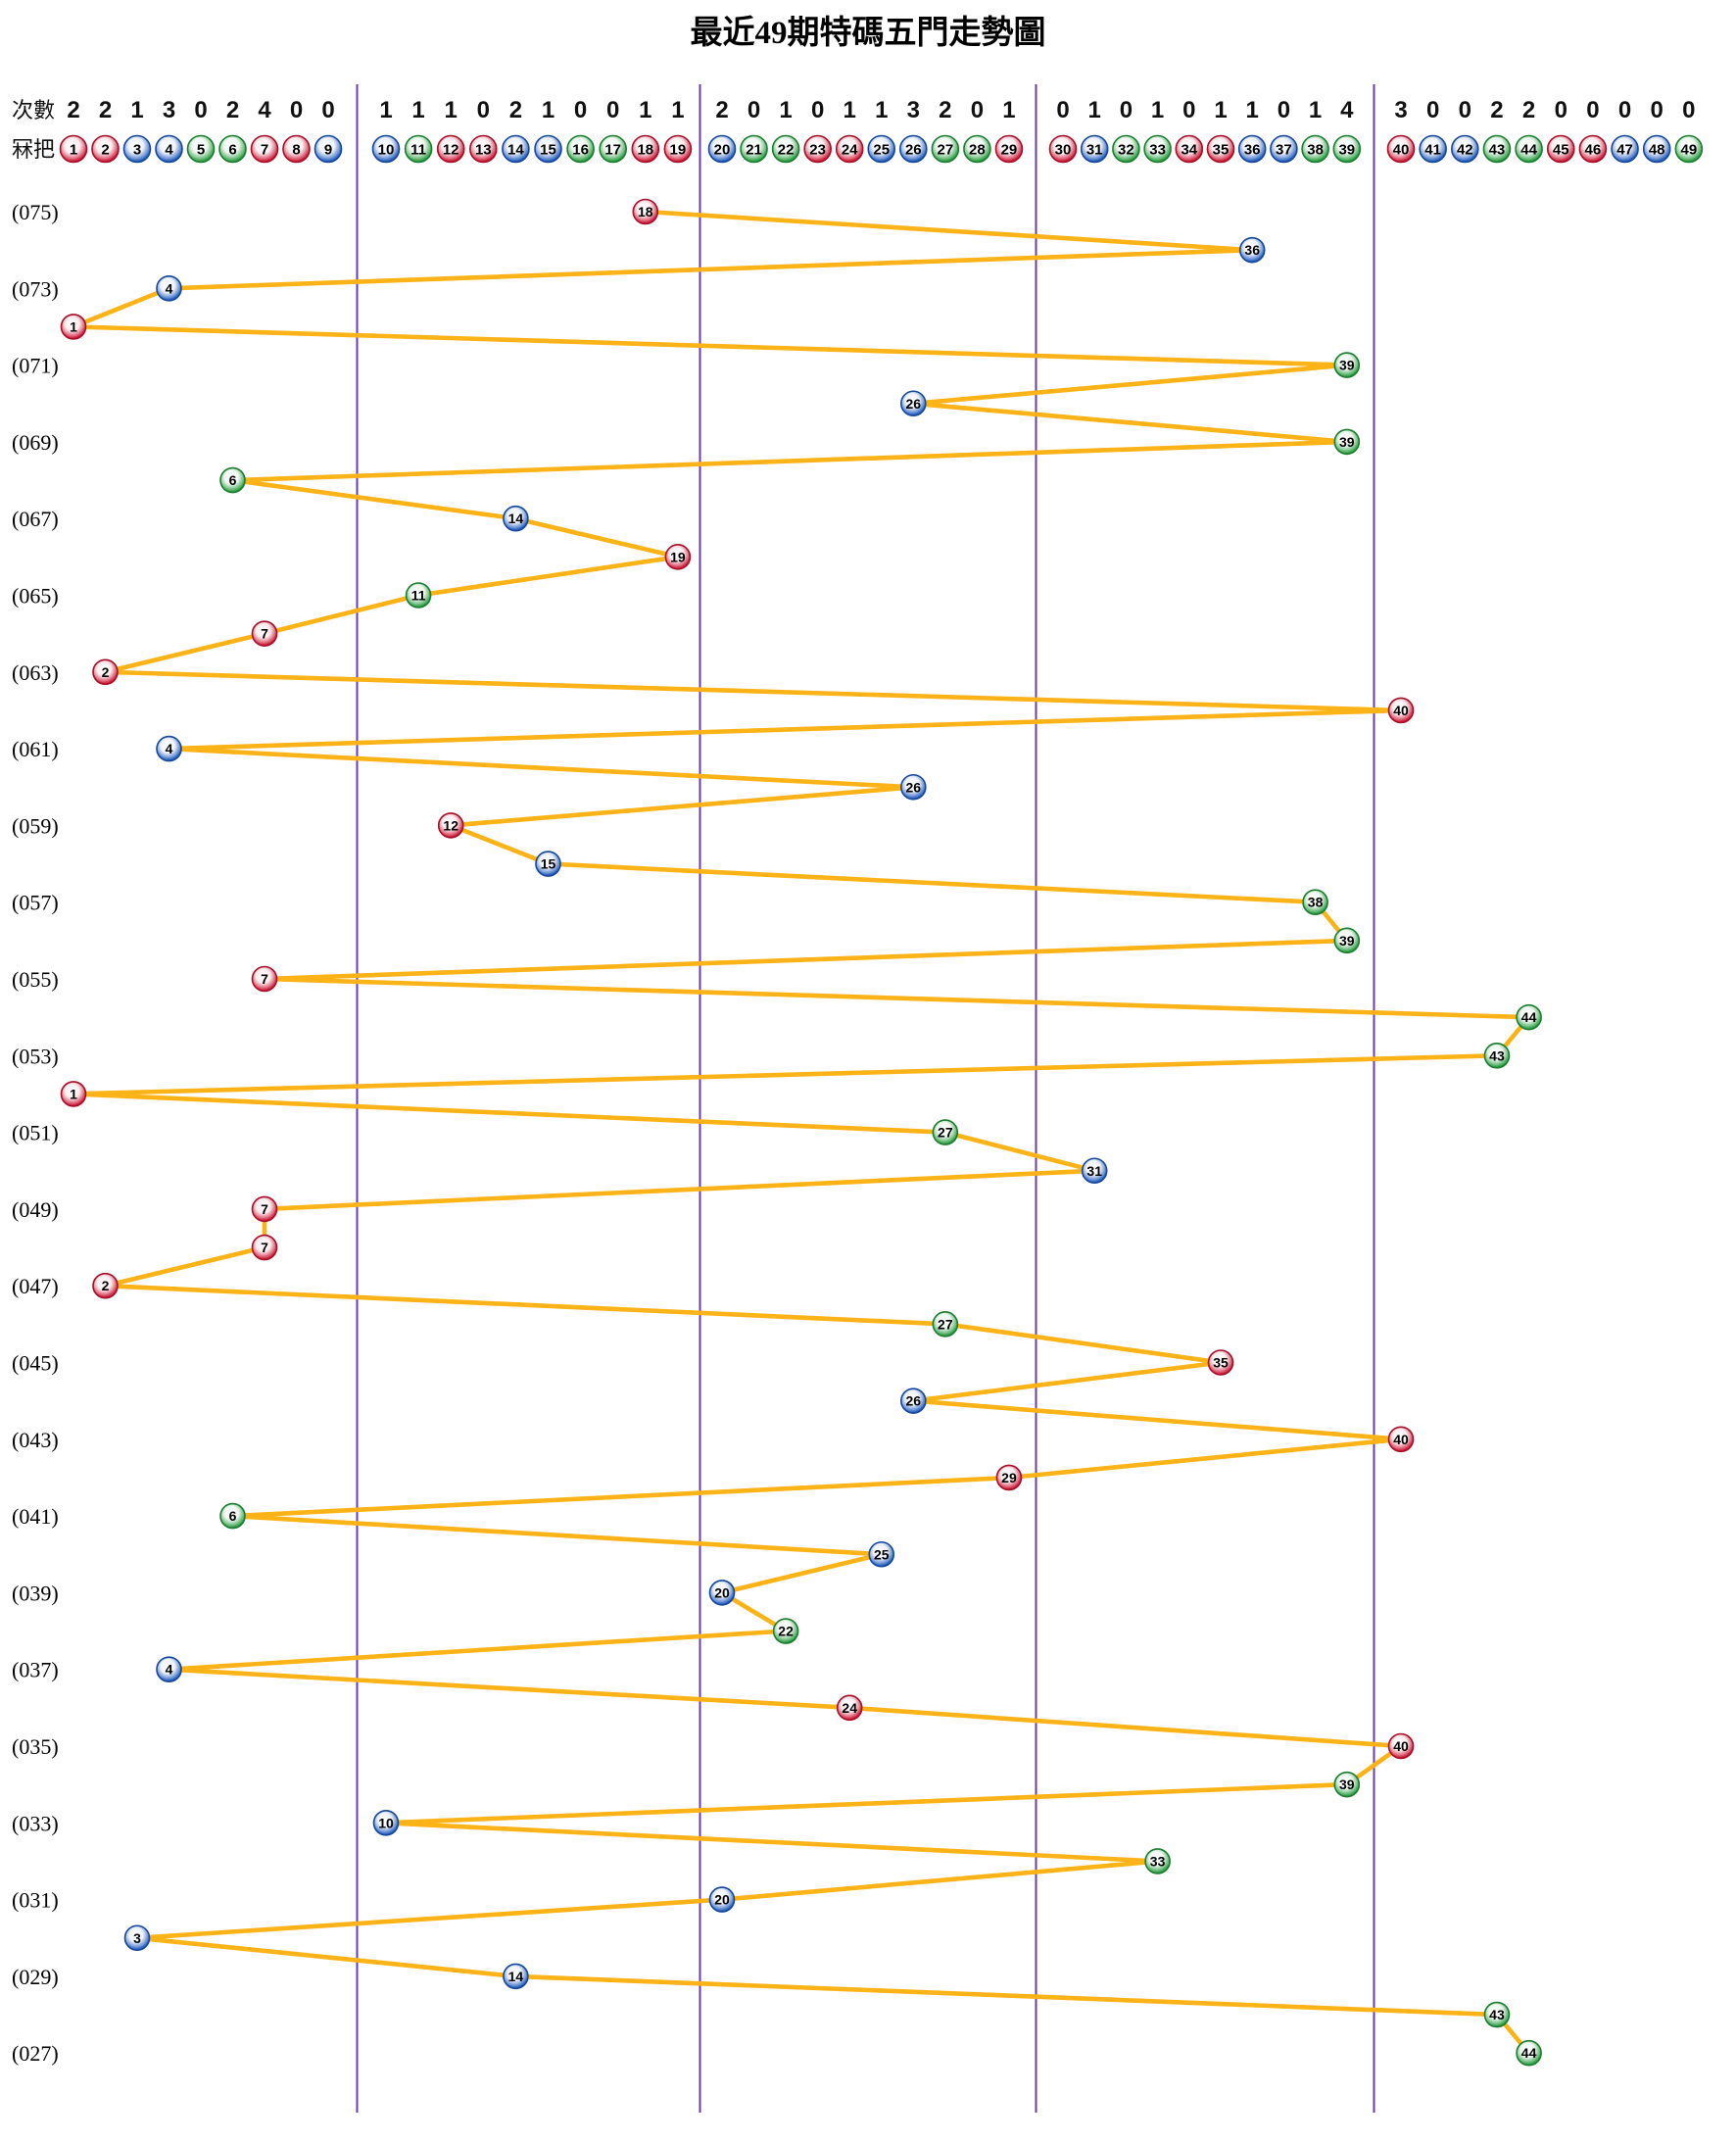 The image size is (1736, 2142). I want to click on period-label: (037), so click(35, 1670).